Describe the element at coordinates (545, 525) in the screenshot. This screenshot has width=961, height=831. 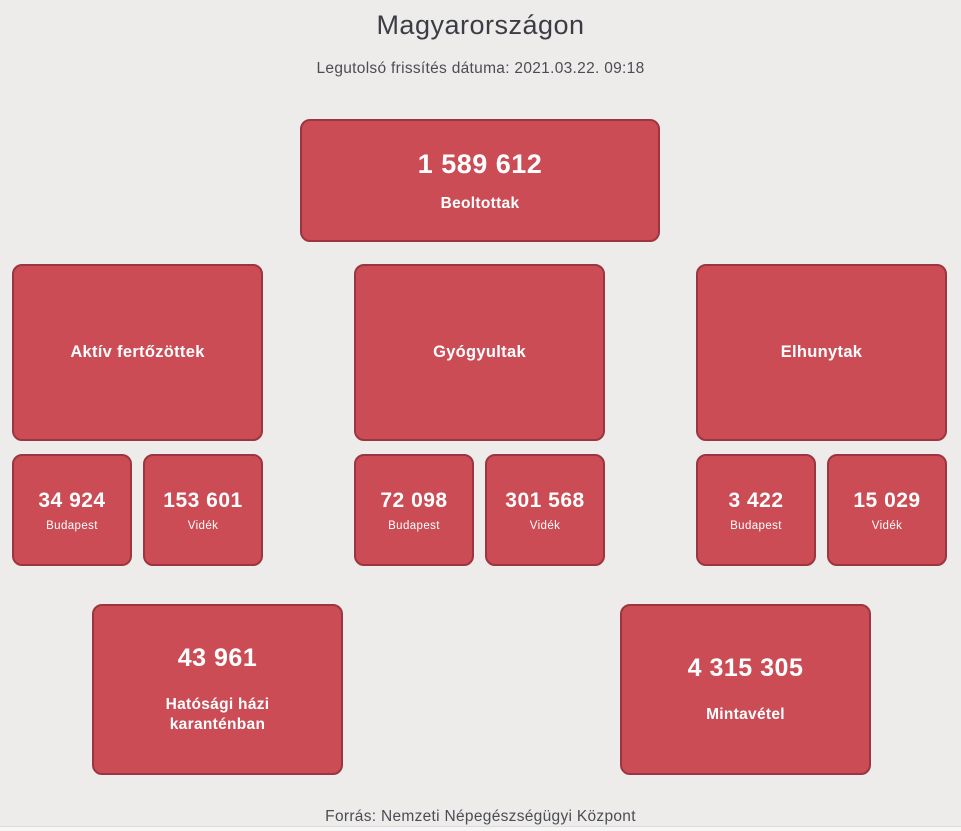
I see `recovered-countryside-label: Vidék` at that location.